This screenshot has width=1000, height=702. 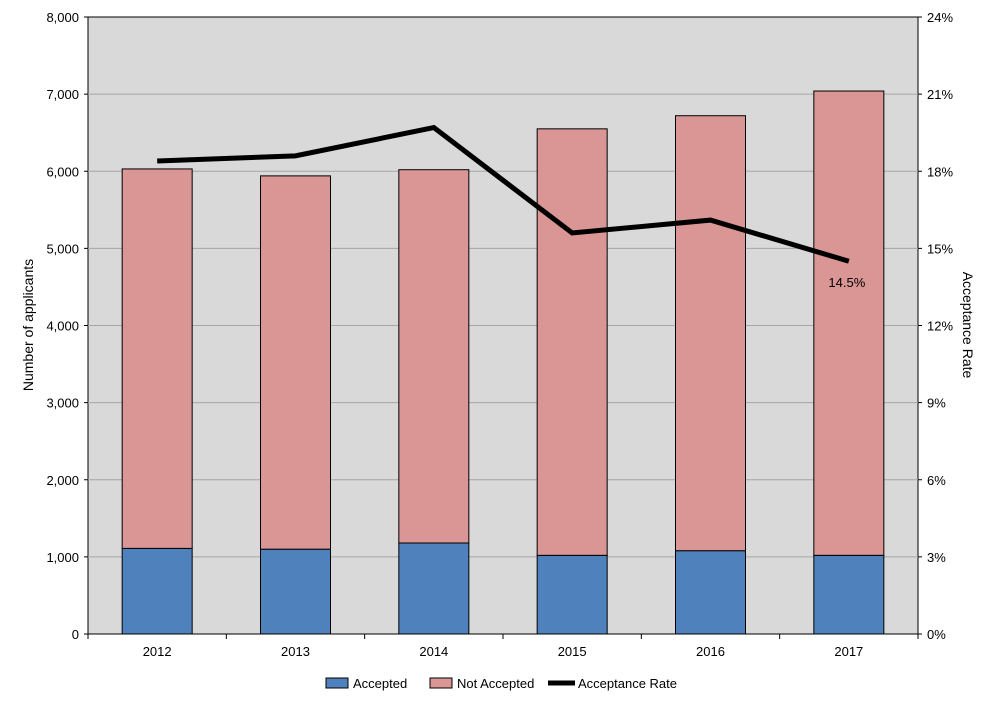 What do you see at coordinates (28, 325) in the screenshot?
I see `y-axis-title: Number of applicants` at bounding box center [28, 325].